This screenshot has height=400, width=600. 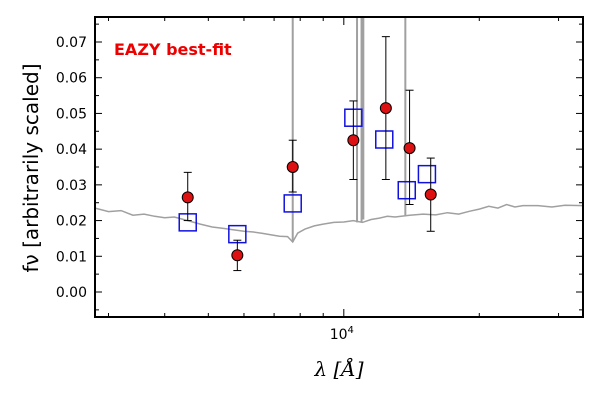 What do you see at coordinates (71, 150) in the screenshot?
I see `y-tick-label: 0.04` at bounding box center [71, 150].